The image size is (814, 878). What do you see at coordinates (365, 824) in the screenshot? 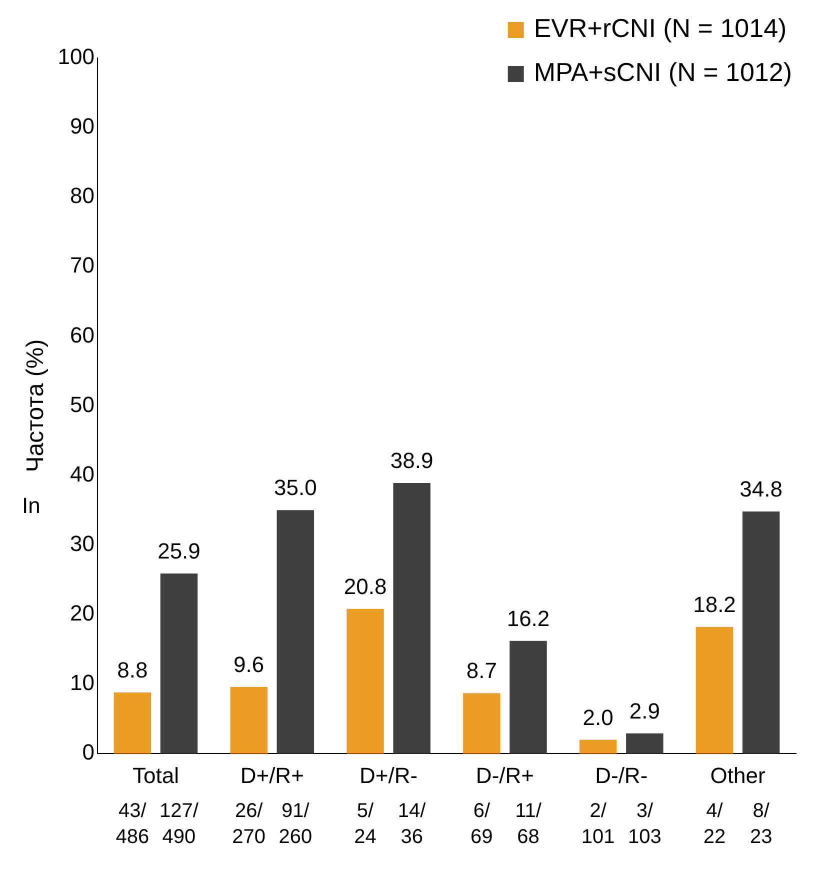
I see `text: 5/ 24` at bounding box center [365, 824].